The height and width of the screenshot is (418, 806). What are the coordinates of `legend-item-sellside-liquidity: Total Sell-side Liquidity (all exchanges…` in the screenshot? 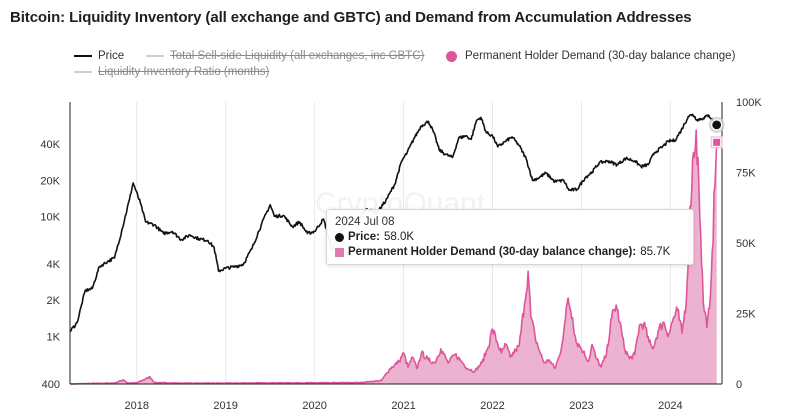 It's located at (285, 56).